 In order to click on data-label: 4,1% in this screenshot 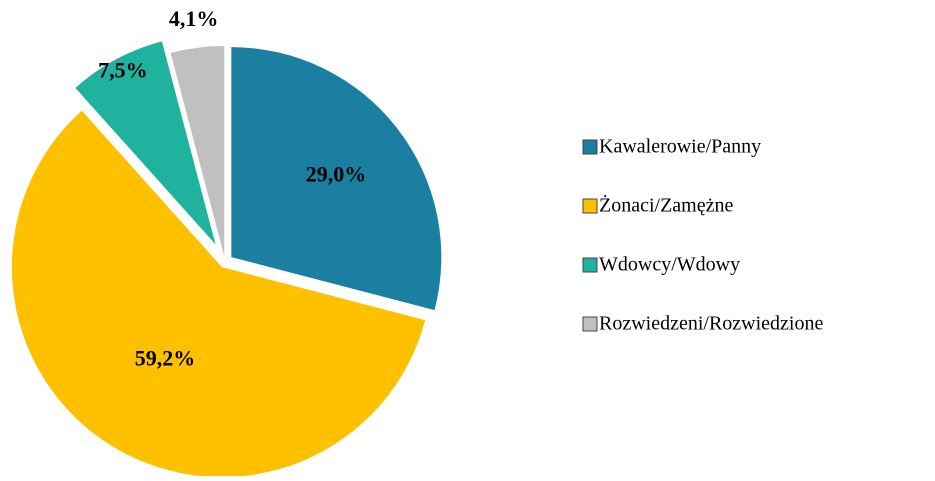, I will do `click(194, 18)`.